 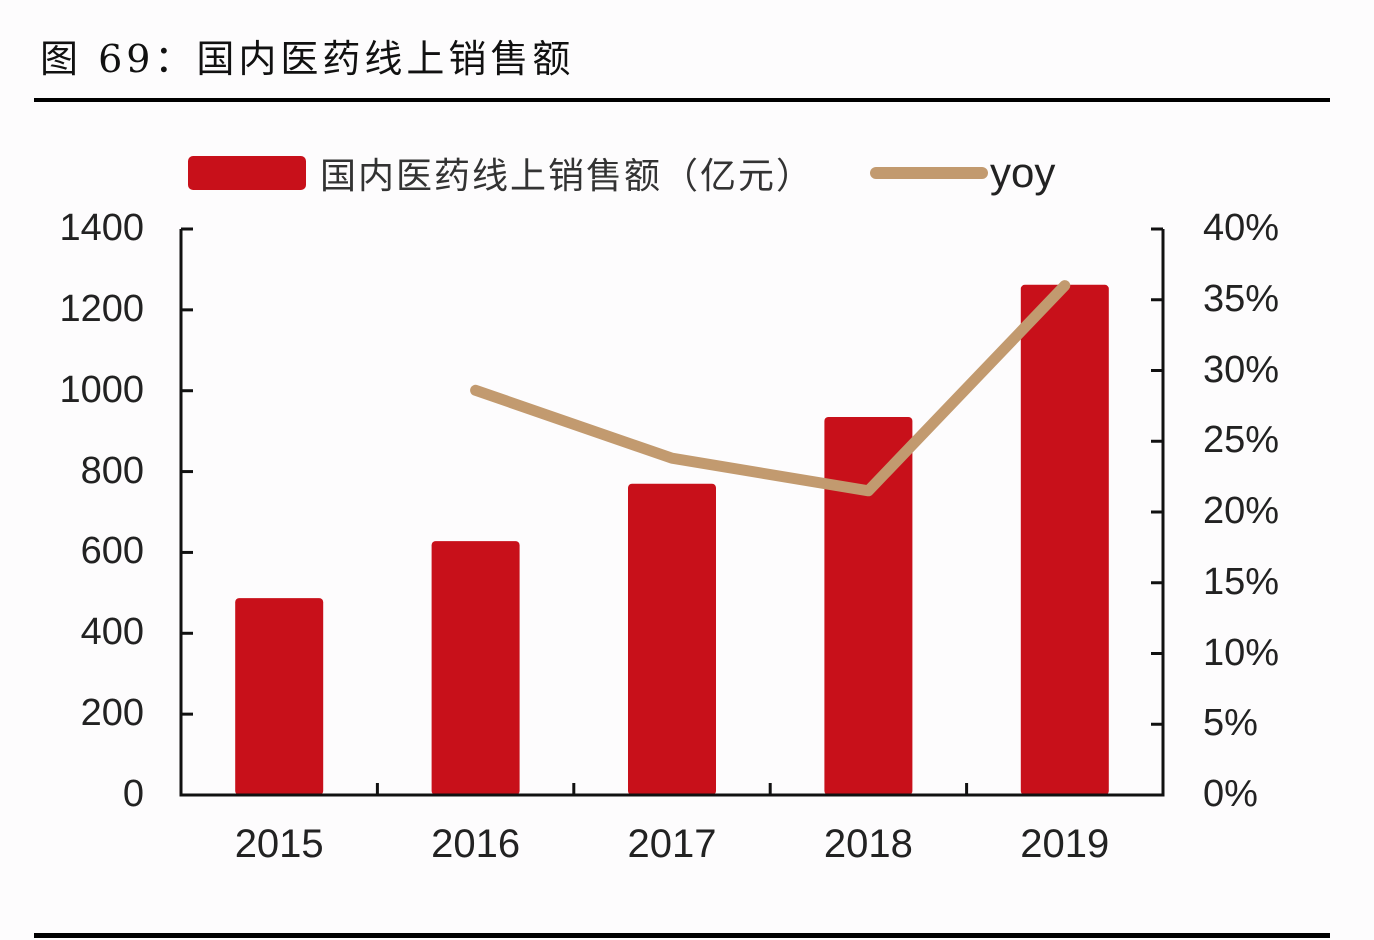 What do you see at coordinates (112, 632) in the screenshot?
I see `left-tick-label: 400` at bounding box center [112, 632].